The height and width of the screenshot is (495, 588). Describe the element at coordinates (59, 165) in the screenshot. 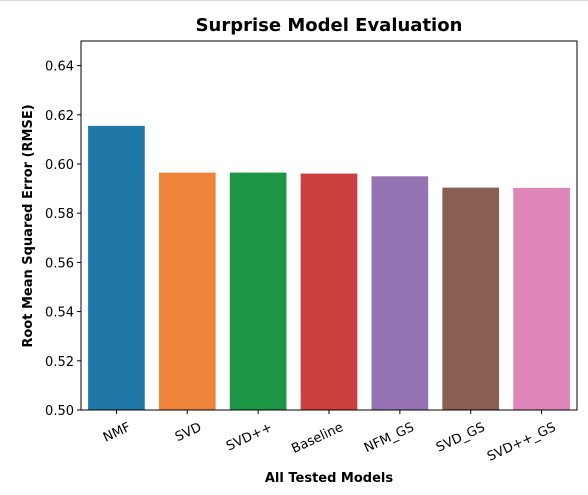

I see `y-tick-label: 0.60` at that location.